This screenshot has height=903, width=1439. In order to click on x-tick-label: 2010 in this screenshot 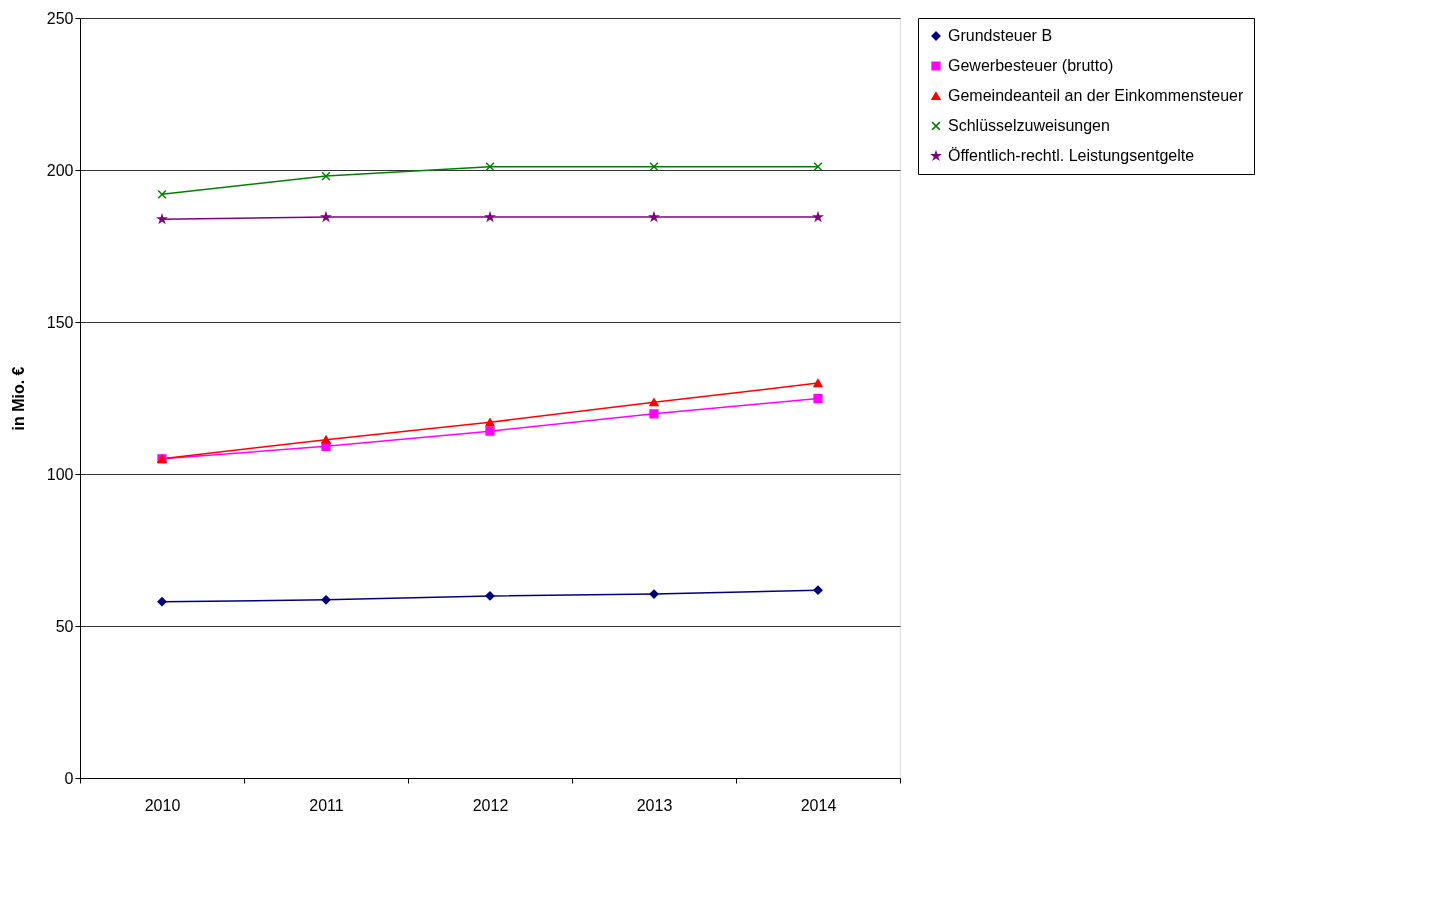, I will do `click(162, 805)`.